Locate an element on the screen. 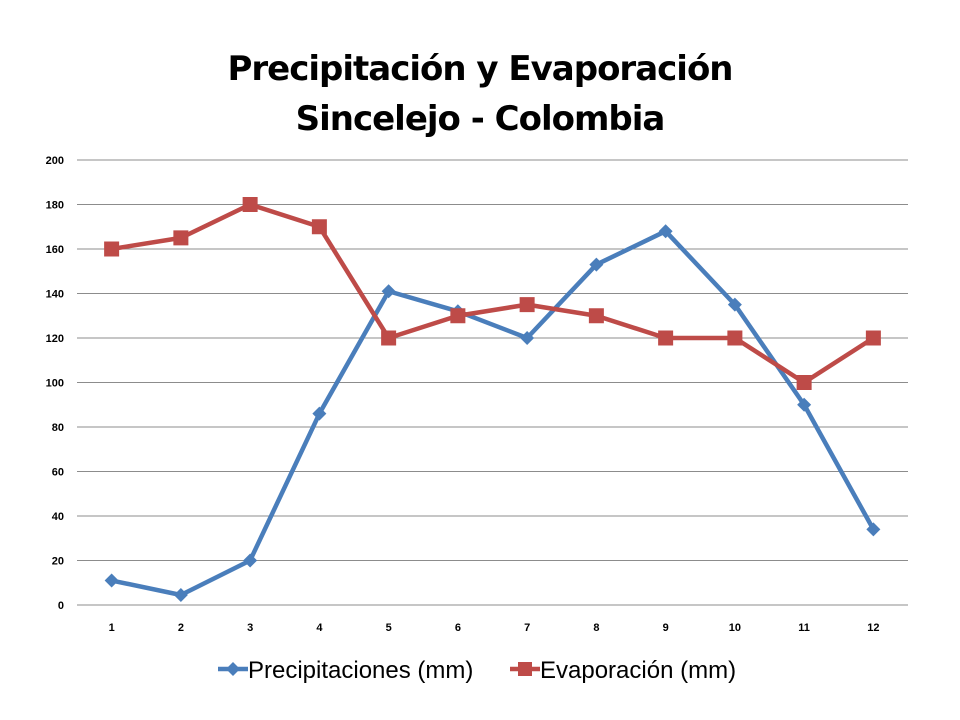 Image resolution: width=960 pixels, height=720 pixels. x-tick-label: 8 is located at coordinates (596, 628).